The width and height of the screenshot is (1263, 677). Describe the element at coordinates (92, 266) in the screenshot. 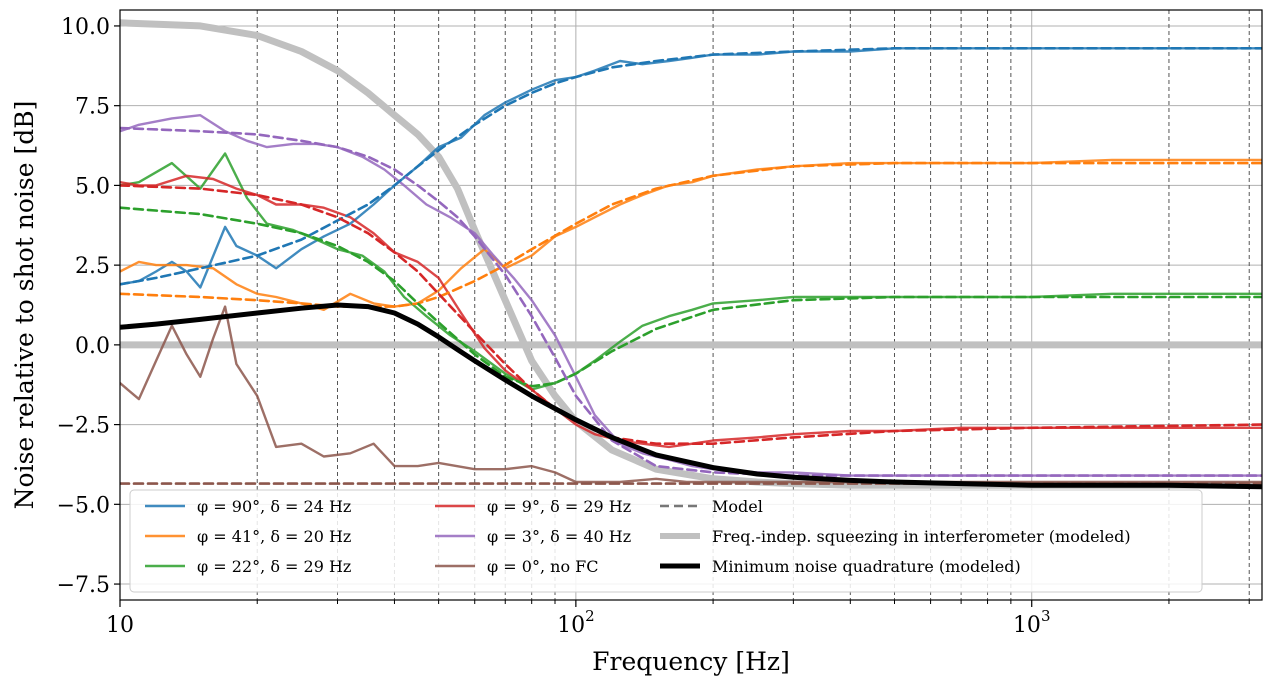

I see `y-tick-label: 2.5` at that location.